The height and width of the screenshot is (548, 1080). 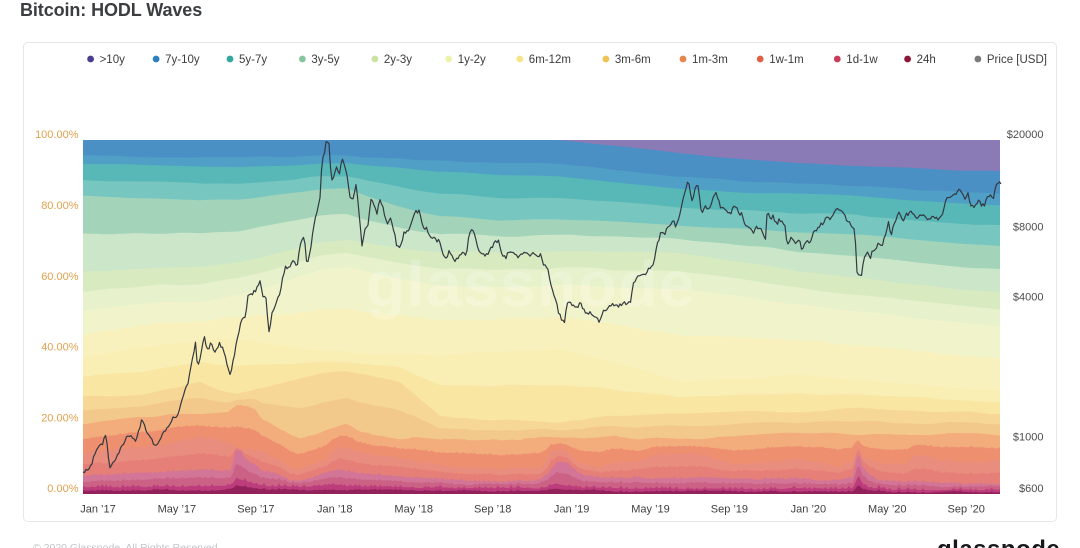 I want to click on svg-text: 3m-6m, so click(x=633, y=60).